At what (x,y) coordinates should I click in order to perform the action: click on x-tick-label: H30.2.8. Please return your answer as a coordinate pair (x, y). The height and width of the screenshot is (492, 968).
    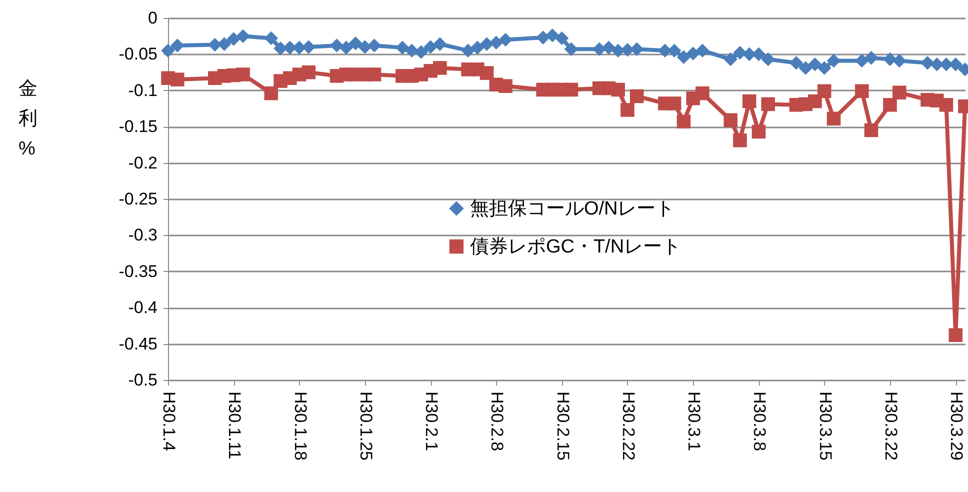
    Looking at the image, I should click on (497, 422).